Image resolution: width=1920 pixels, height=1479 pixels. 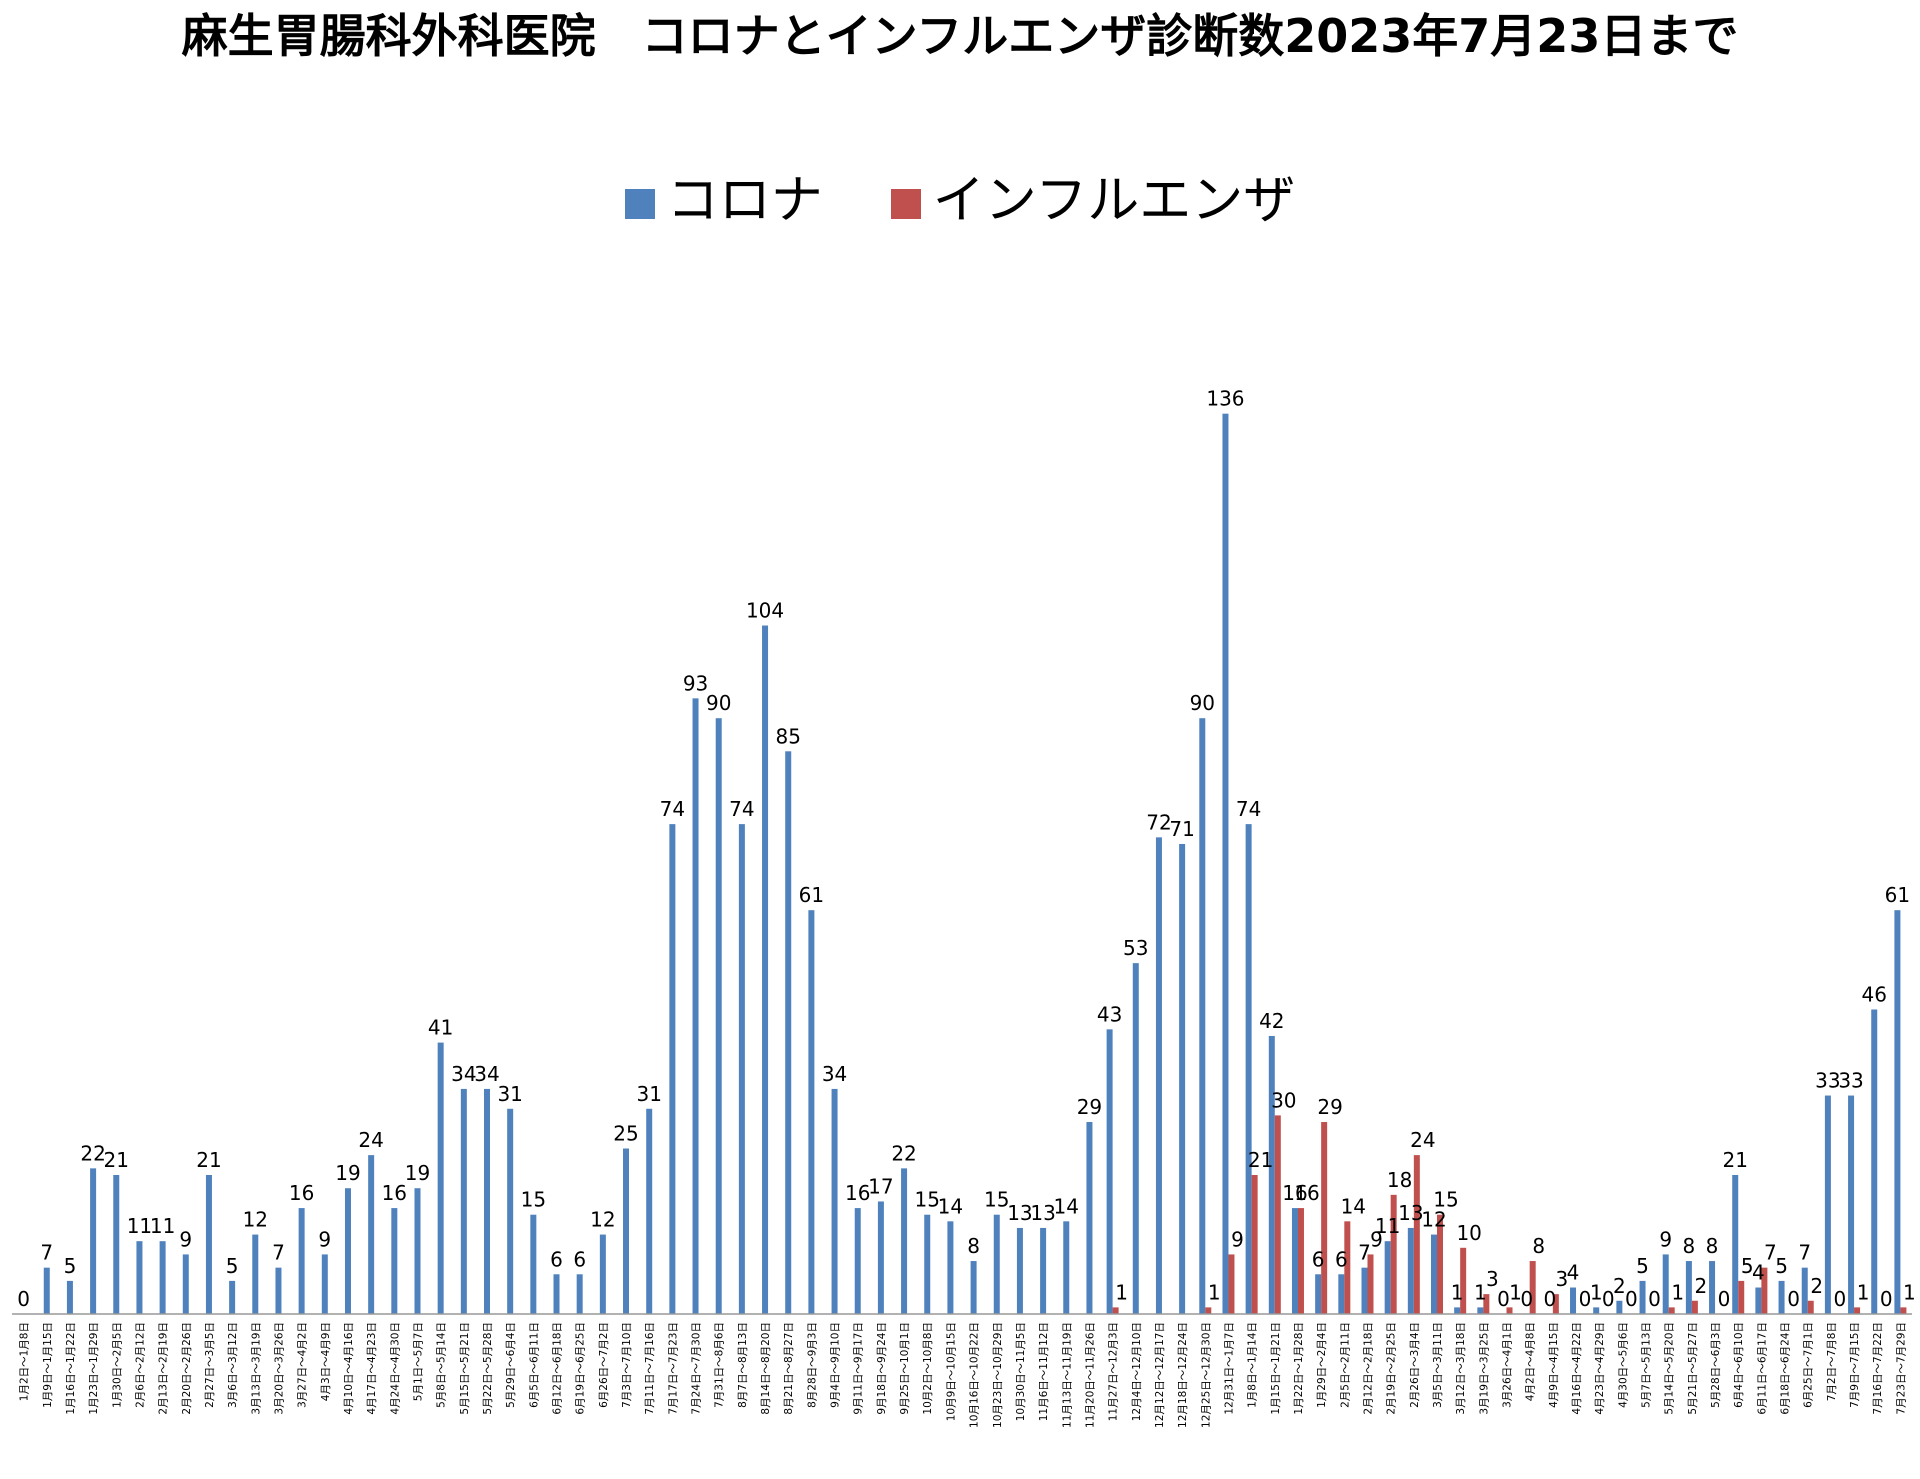 I want to click on data-label-corona: 8, so click(x=973, y=1246).